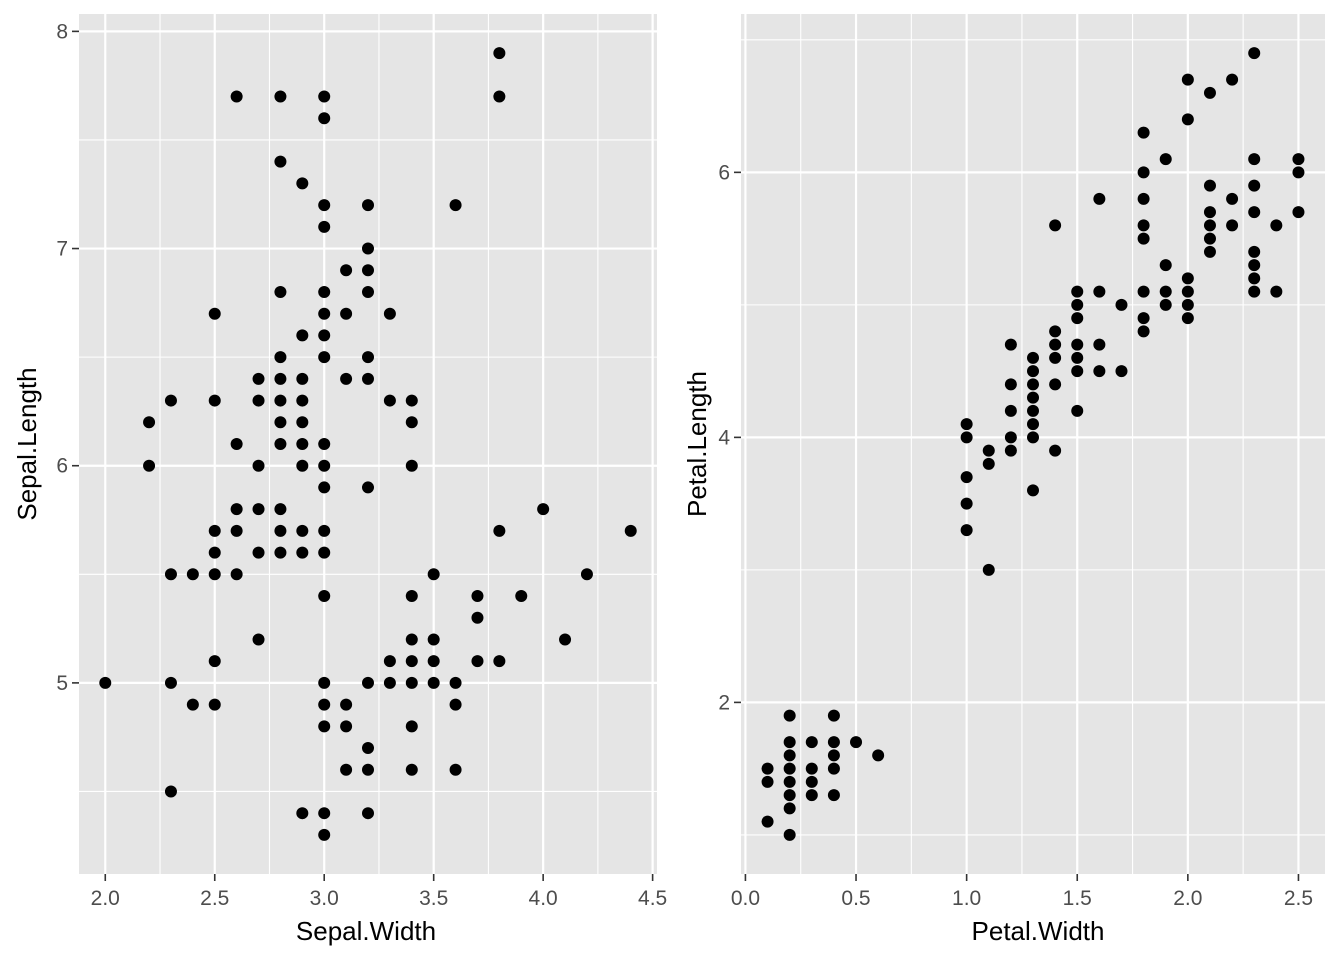 The height and width of the screenshot is (960, 1344). I want to click on petal-x-tick-label: 1.5, so click(1077, 898).